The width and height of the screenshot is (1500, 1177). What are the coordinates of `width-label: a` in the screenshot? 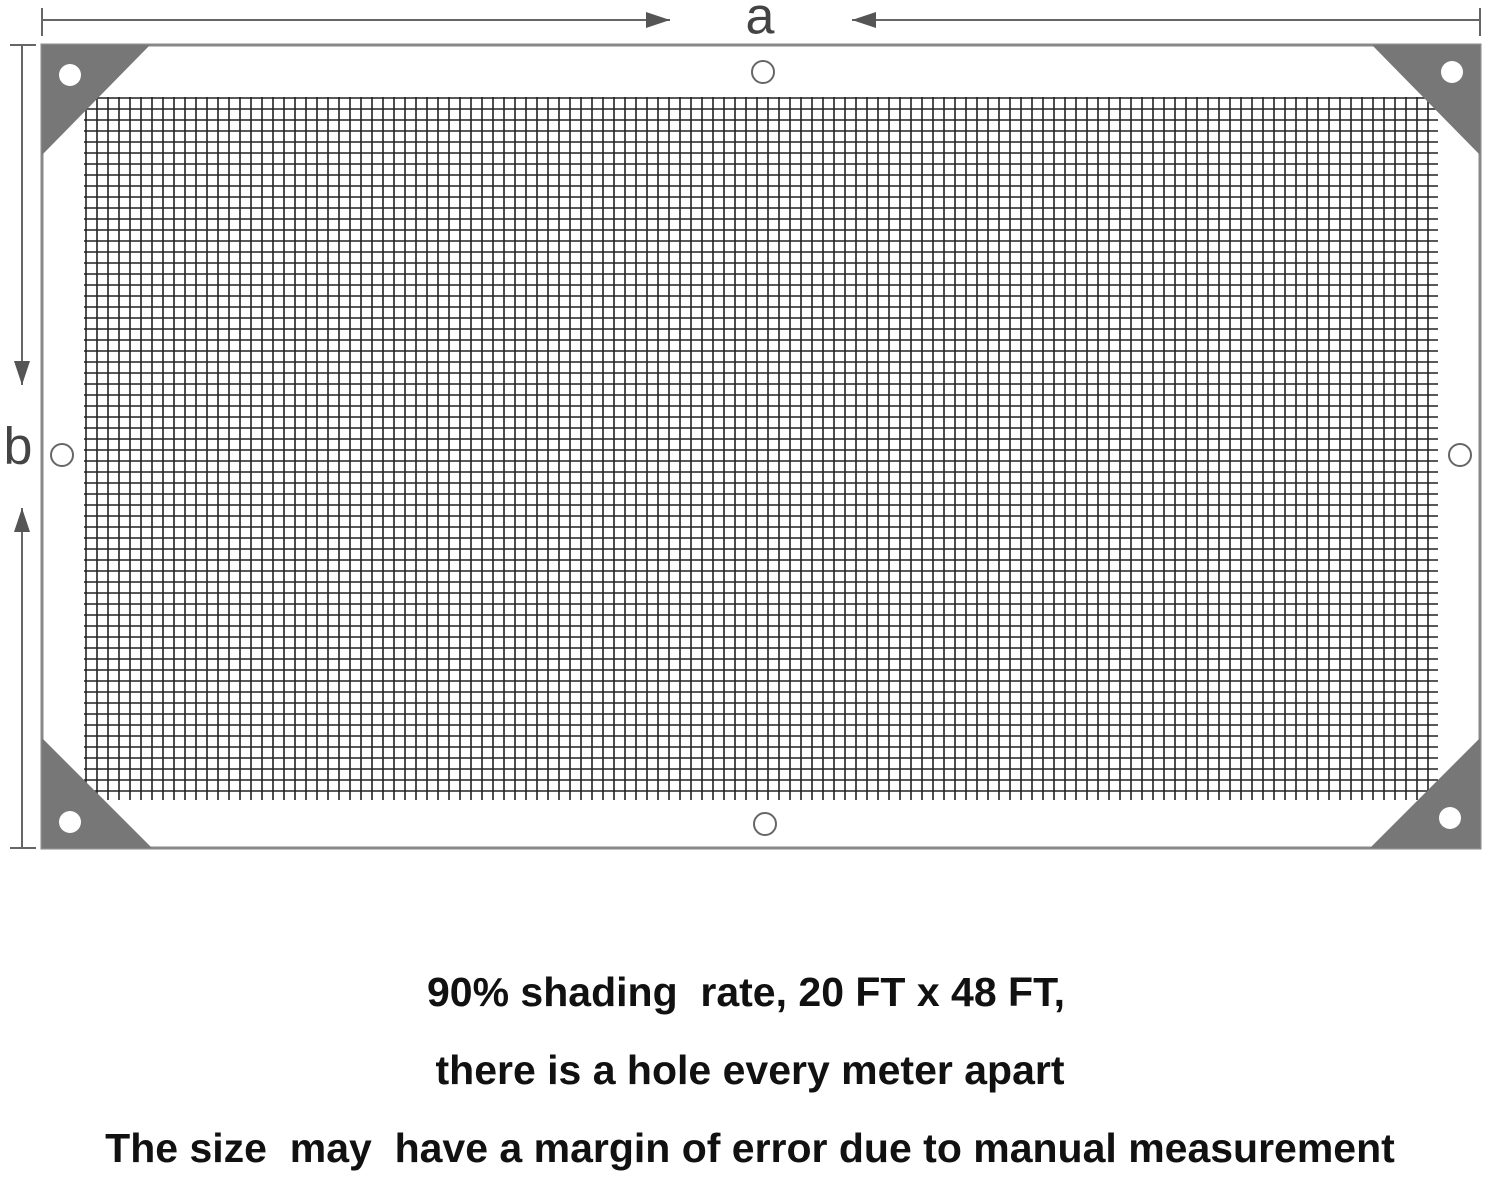 It's located at (760, 23).